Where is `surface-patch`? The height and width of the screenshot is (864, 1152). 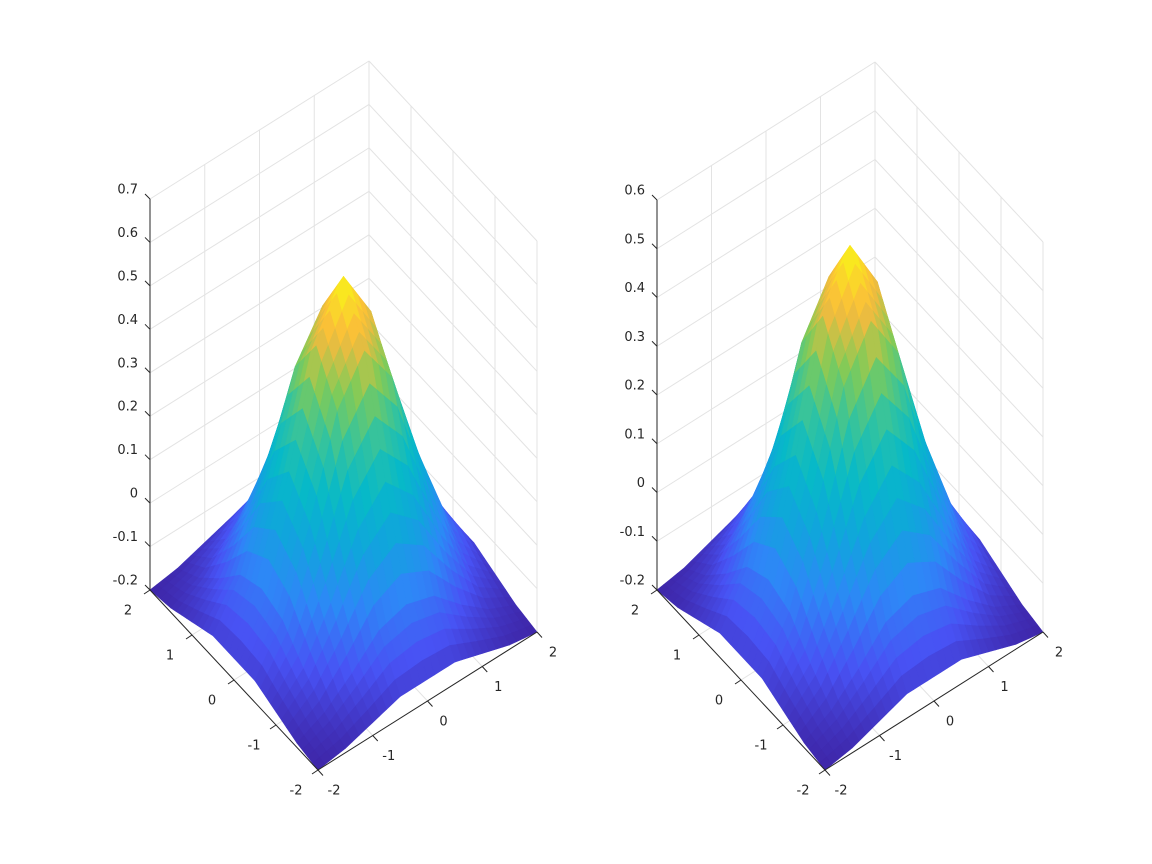
surface-patch is located at coordinates (826, 763).